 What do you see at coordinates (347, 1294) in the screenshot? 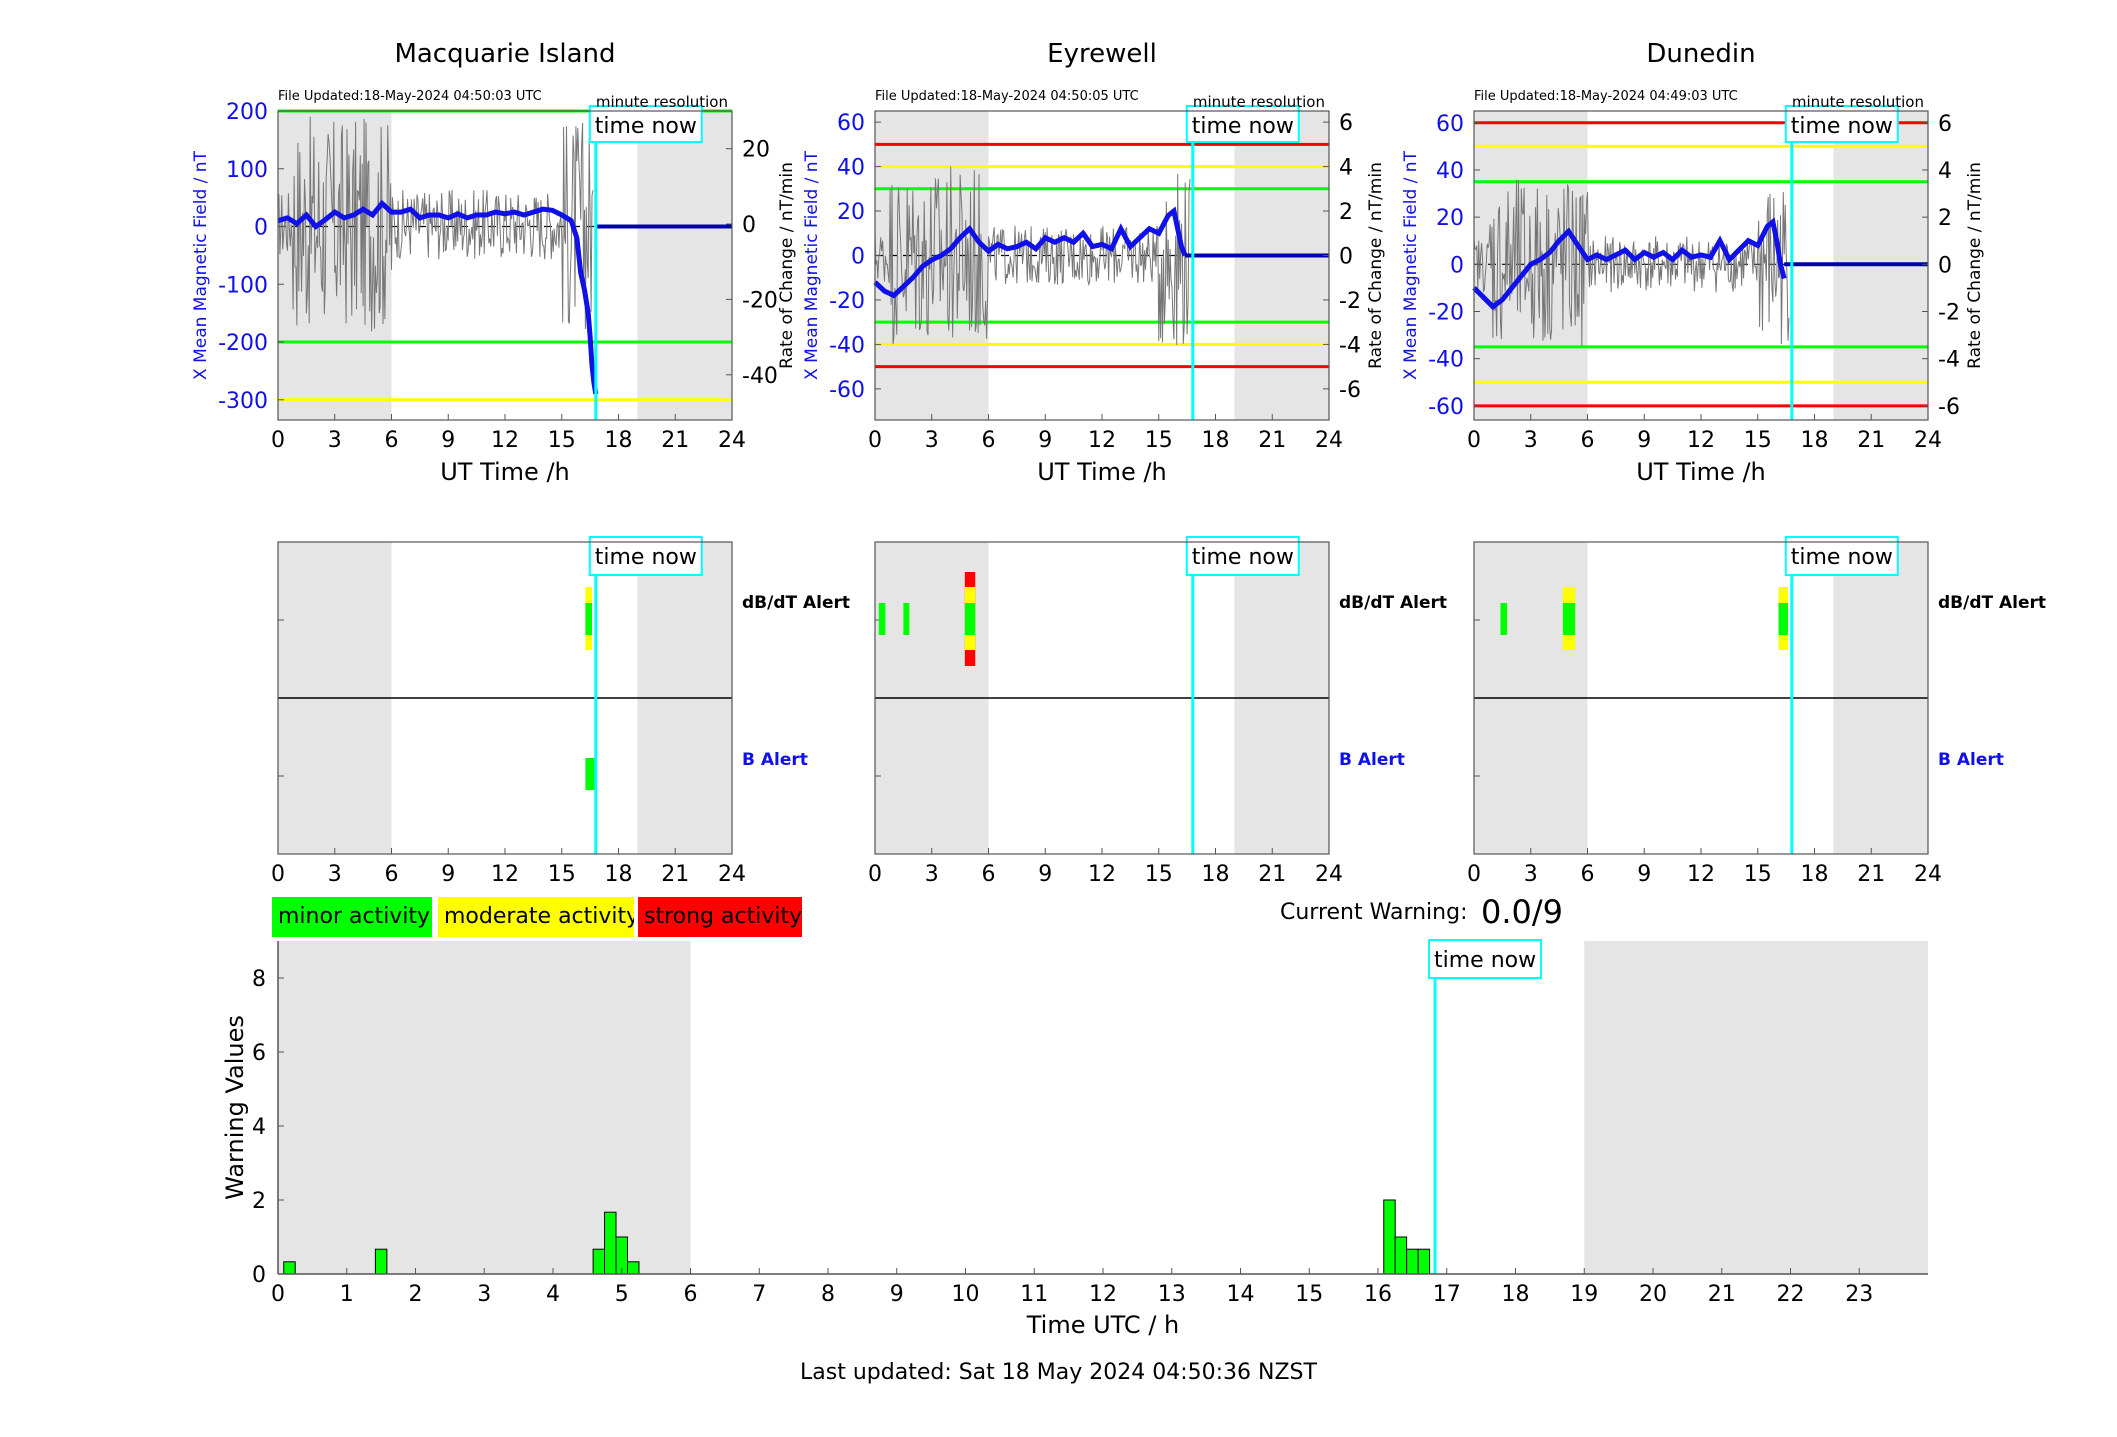
I see `warning-x-tick-label: 1` at bounding box center [347, 1294].